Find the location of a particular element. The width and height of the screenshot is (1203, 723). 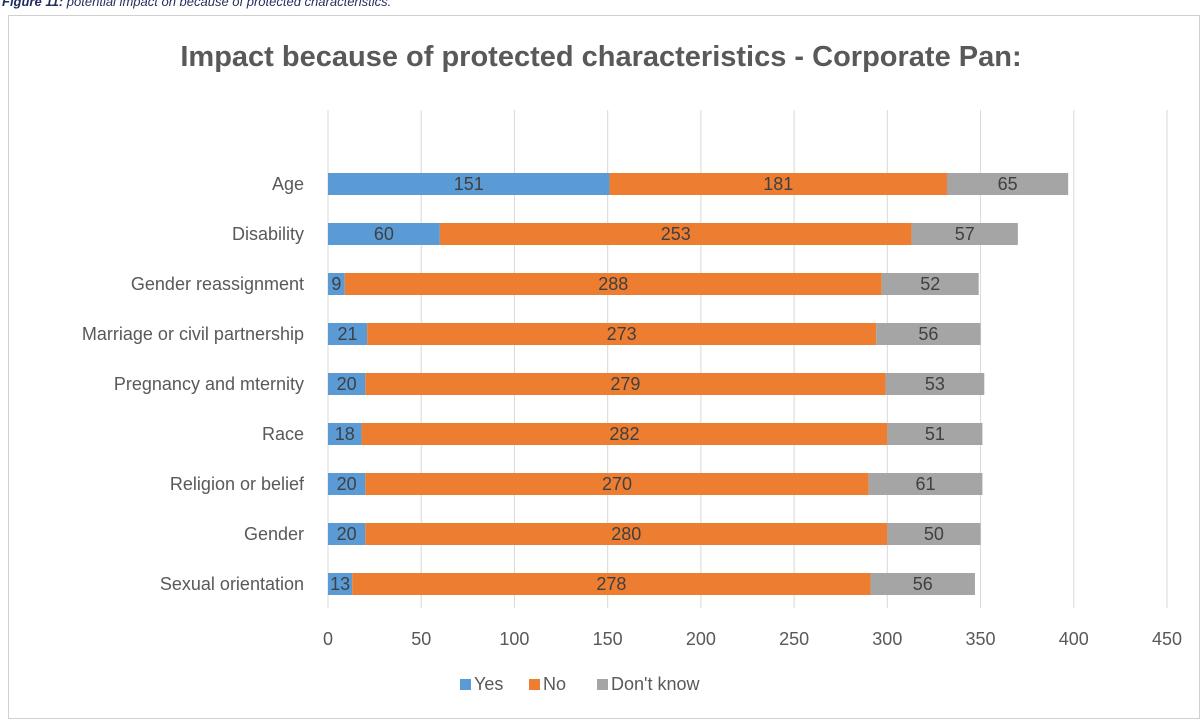

bar-no-race is located at coordinates (624, 434).